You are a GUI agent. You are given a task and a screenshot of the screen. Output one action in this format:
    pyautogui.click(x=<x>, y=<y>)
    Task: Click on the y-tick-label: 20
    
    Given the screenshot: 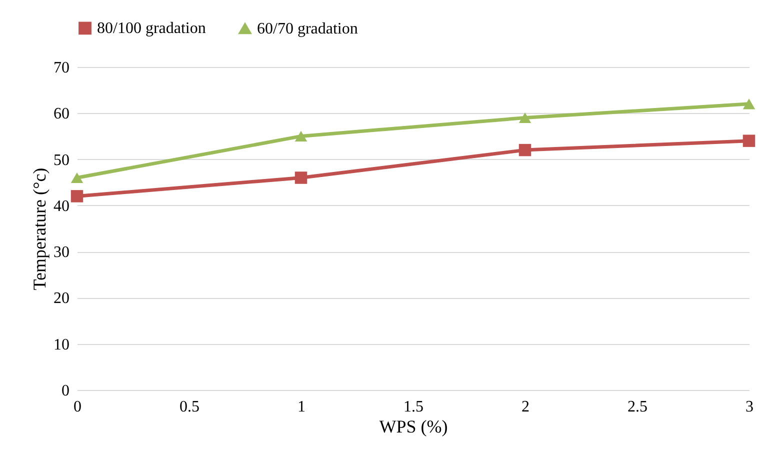 What is the action you would take?
    pyautogui.click(x=62, y=299)
    